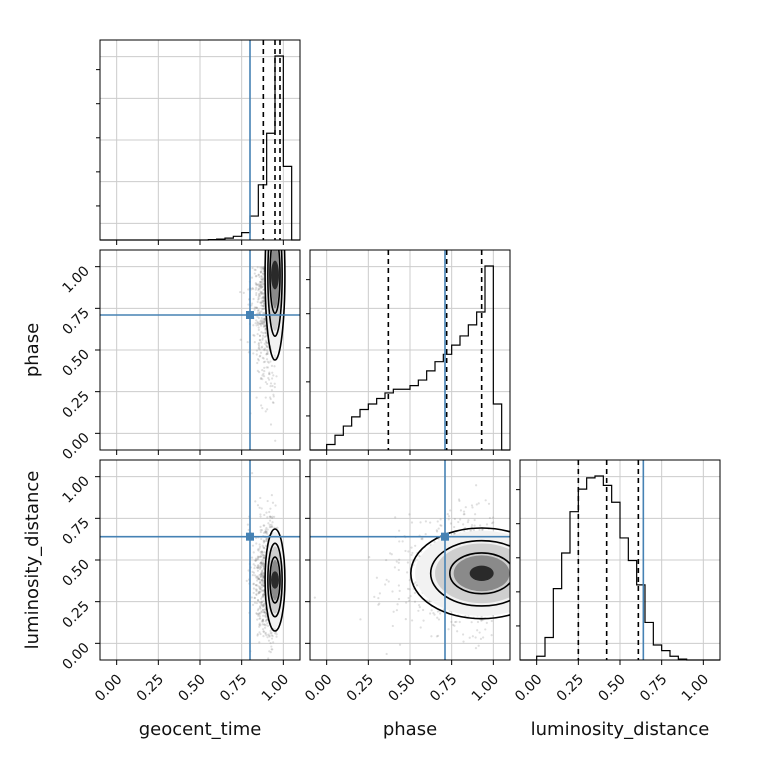 The width and height of the screenshot is (760, 760). I want to click on y-axis-labels: phase luminosity_distance, so click(32, 486).